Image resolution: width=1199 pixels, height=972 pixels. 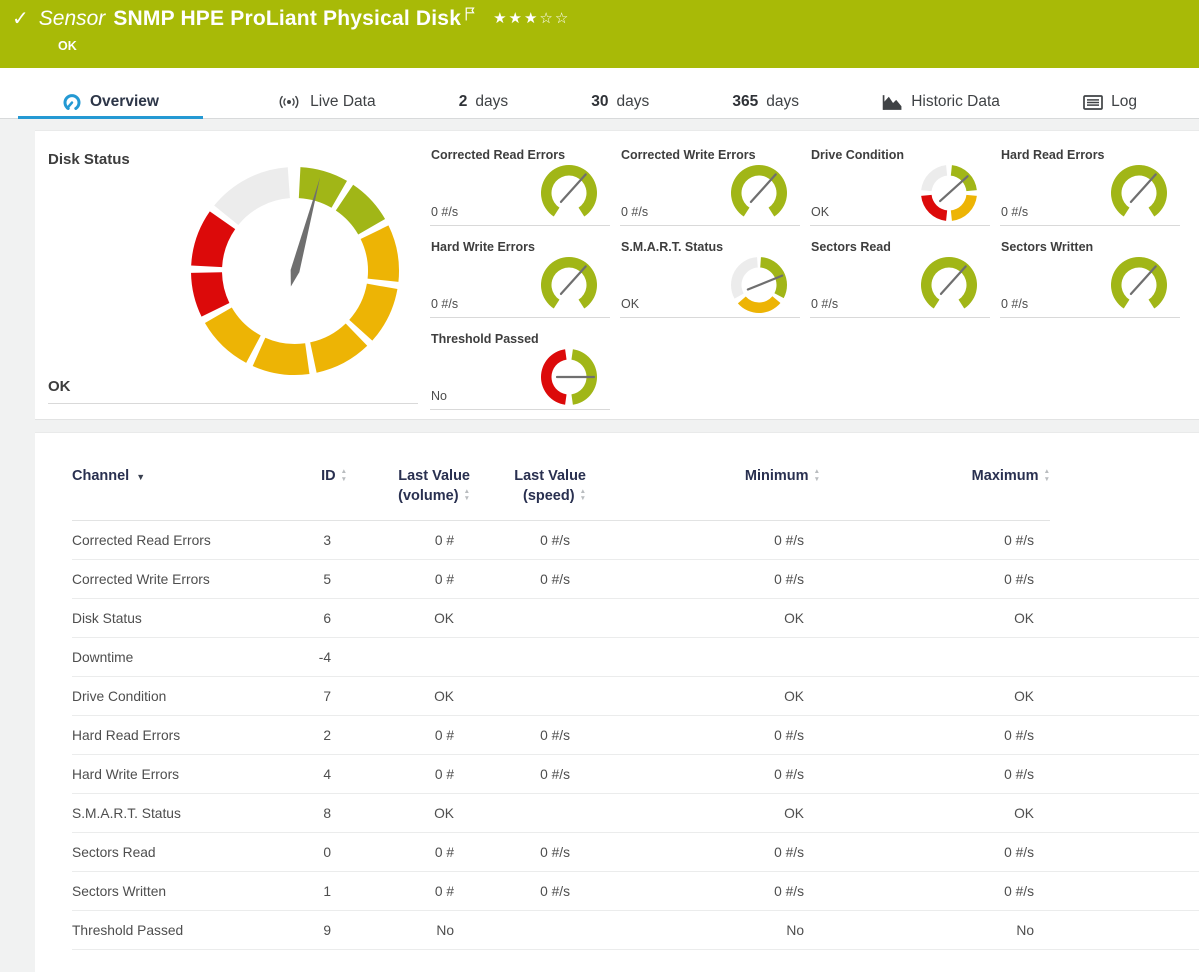 I want to click on flag-icon, so click(x=470, y=16).